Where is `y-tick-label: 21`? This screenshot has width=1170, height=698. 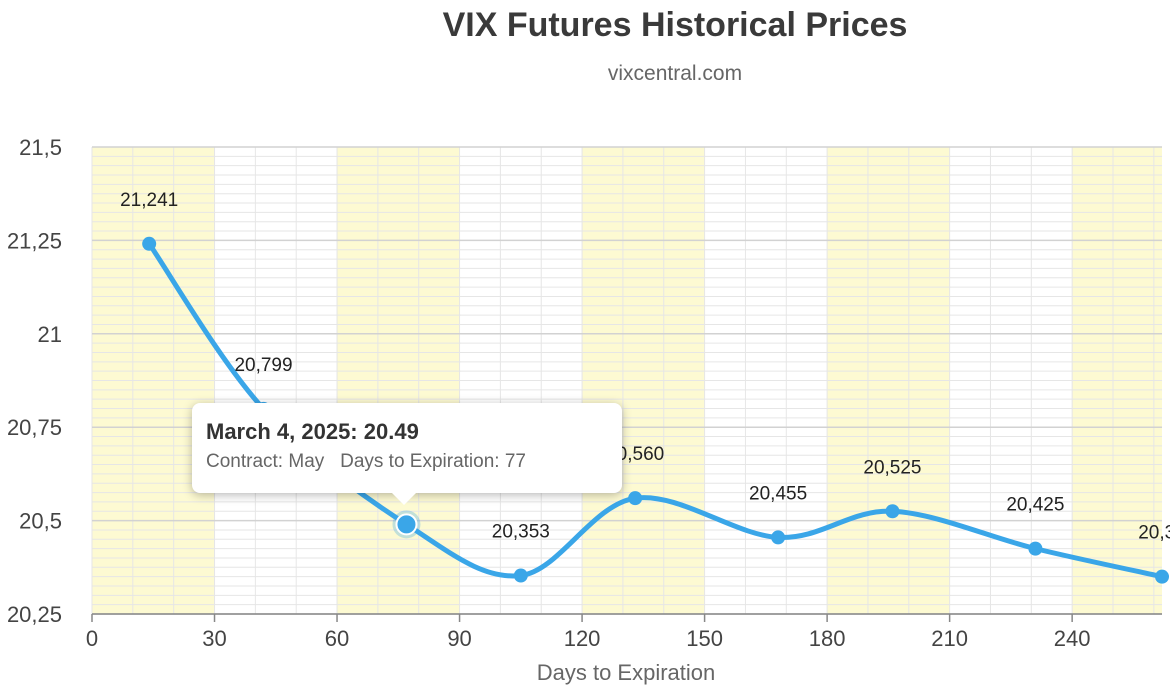
y-tick-label: 21 is located at coordinates (50, 334).